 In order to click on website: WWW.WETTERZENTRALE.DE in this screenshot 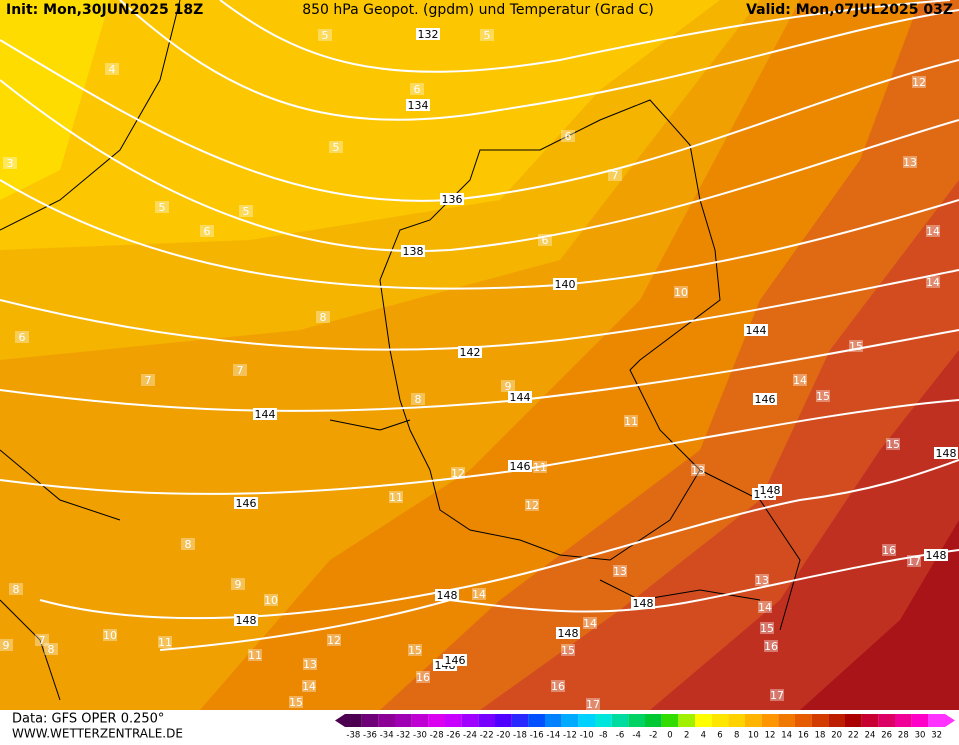, I will do `click(97, 734)`.